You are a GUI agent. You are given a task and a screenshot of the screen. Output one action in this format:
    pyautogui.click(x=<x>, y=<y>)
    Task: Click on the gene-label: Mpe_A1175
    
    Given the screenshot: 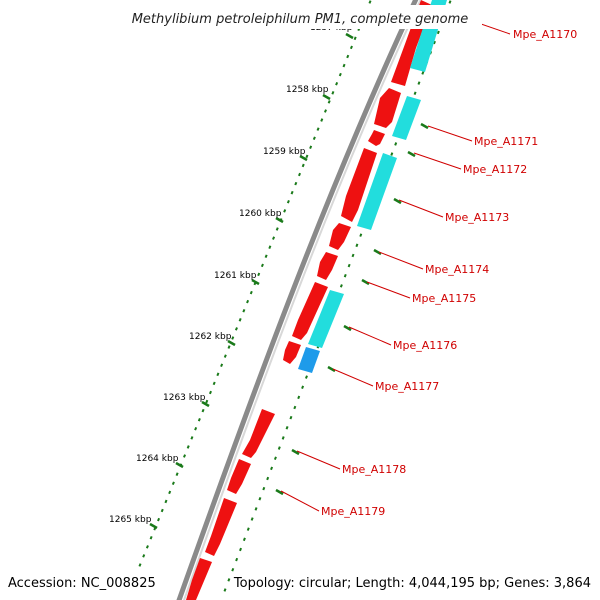 What is the action you would take?
    pyautogui.click(x=444, y=298)
    